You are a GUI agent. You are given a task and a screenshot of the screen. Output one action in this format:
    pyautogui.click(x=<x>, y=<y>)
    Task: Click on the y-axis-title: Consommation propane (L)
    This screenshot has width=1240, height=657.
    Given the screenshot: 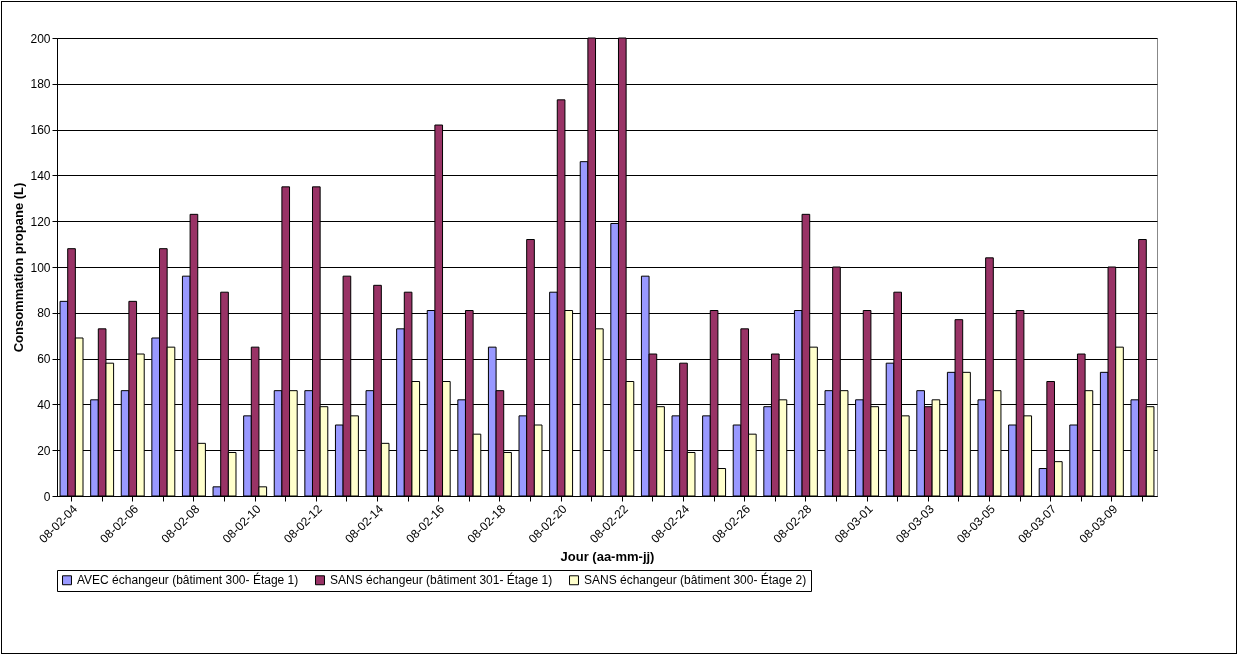 What is the action you would take?
    pyautogui.click(x=19, y=267)
    